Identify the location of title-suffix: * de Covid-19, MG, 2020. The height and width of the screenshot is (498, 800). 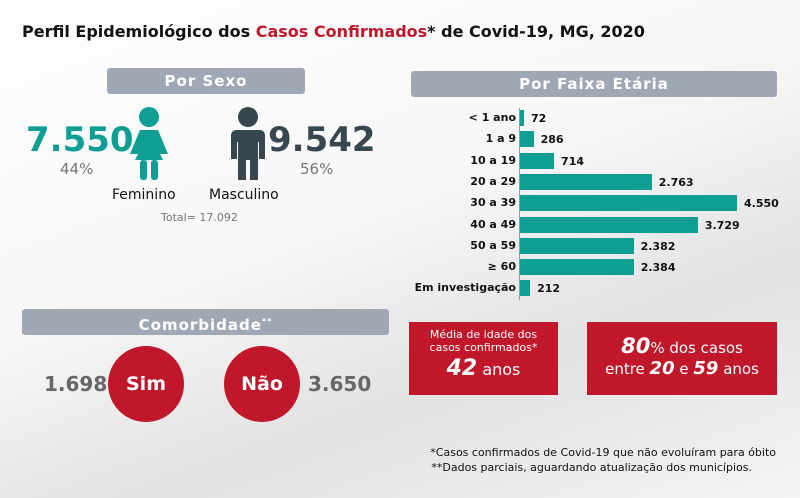
(536, 31).